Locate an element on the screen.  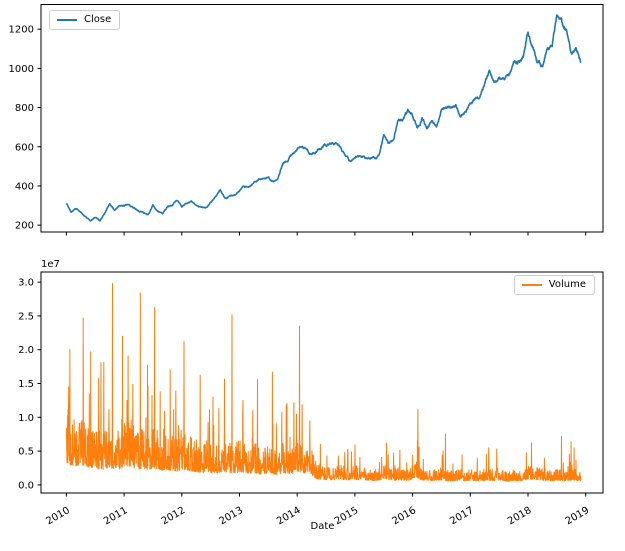
y-tick-label: 0.0 is located at coordinates (26, 485).